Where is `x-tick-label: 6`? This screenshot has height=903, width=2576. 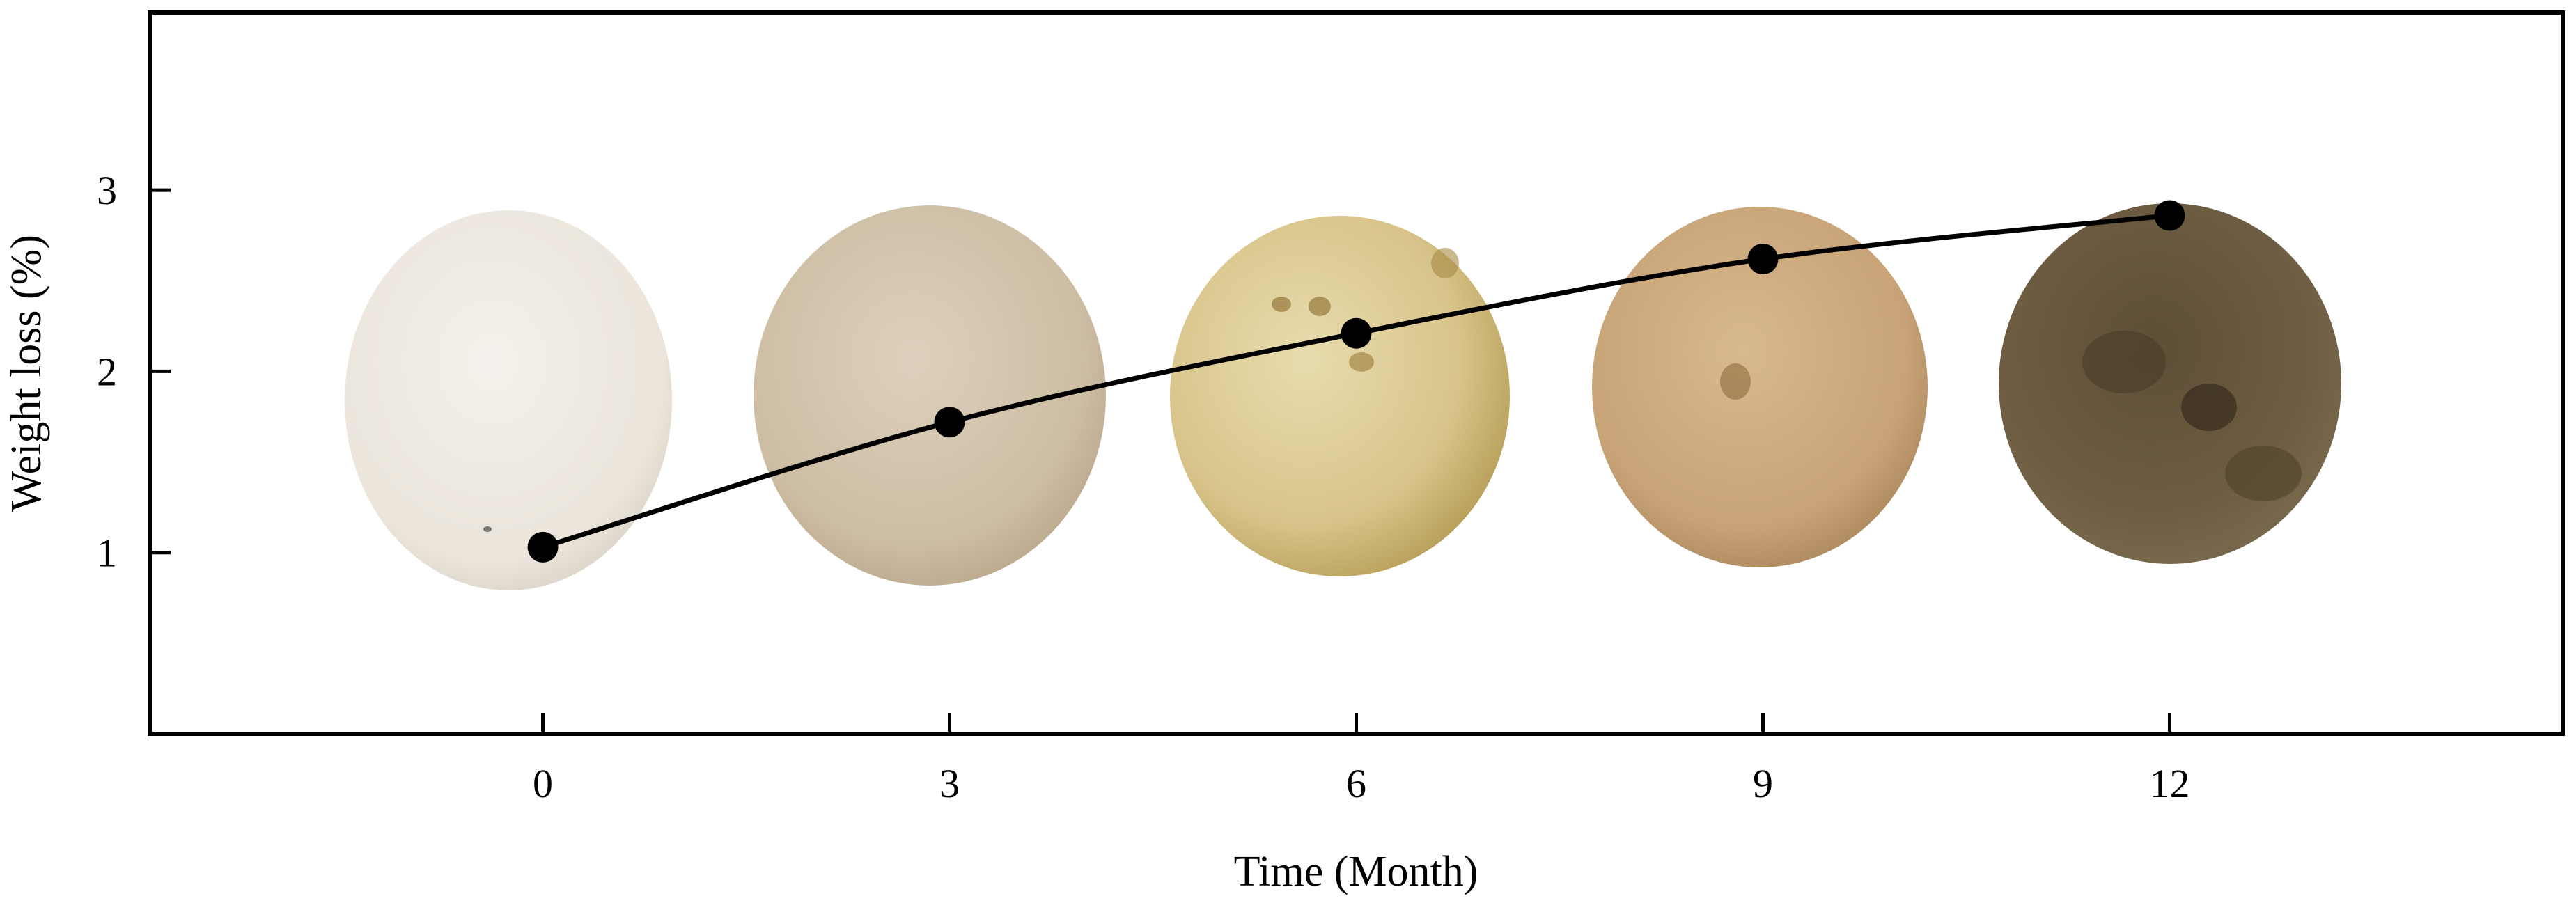
x-tick-label: 6 is located at coordinates (1356, 784).